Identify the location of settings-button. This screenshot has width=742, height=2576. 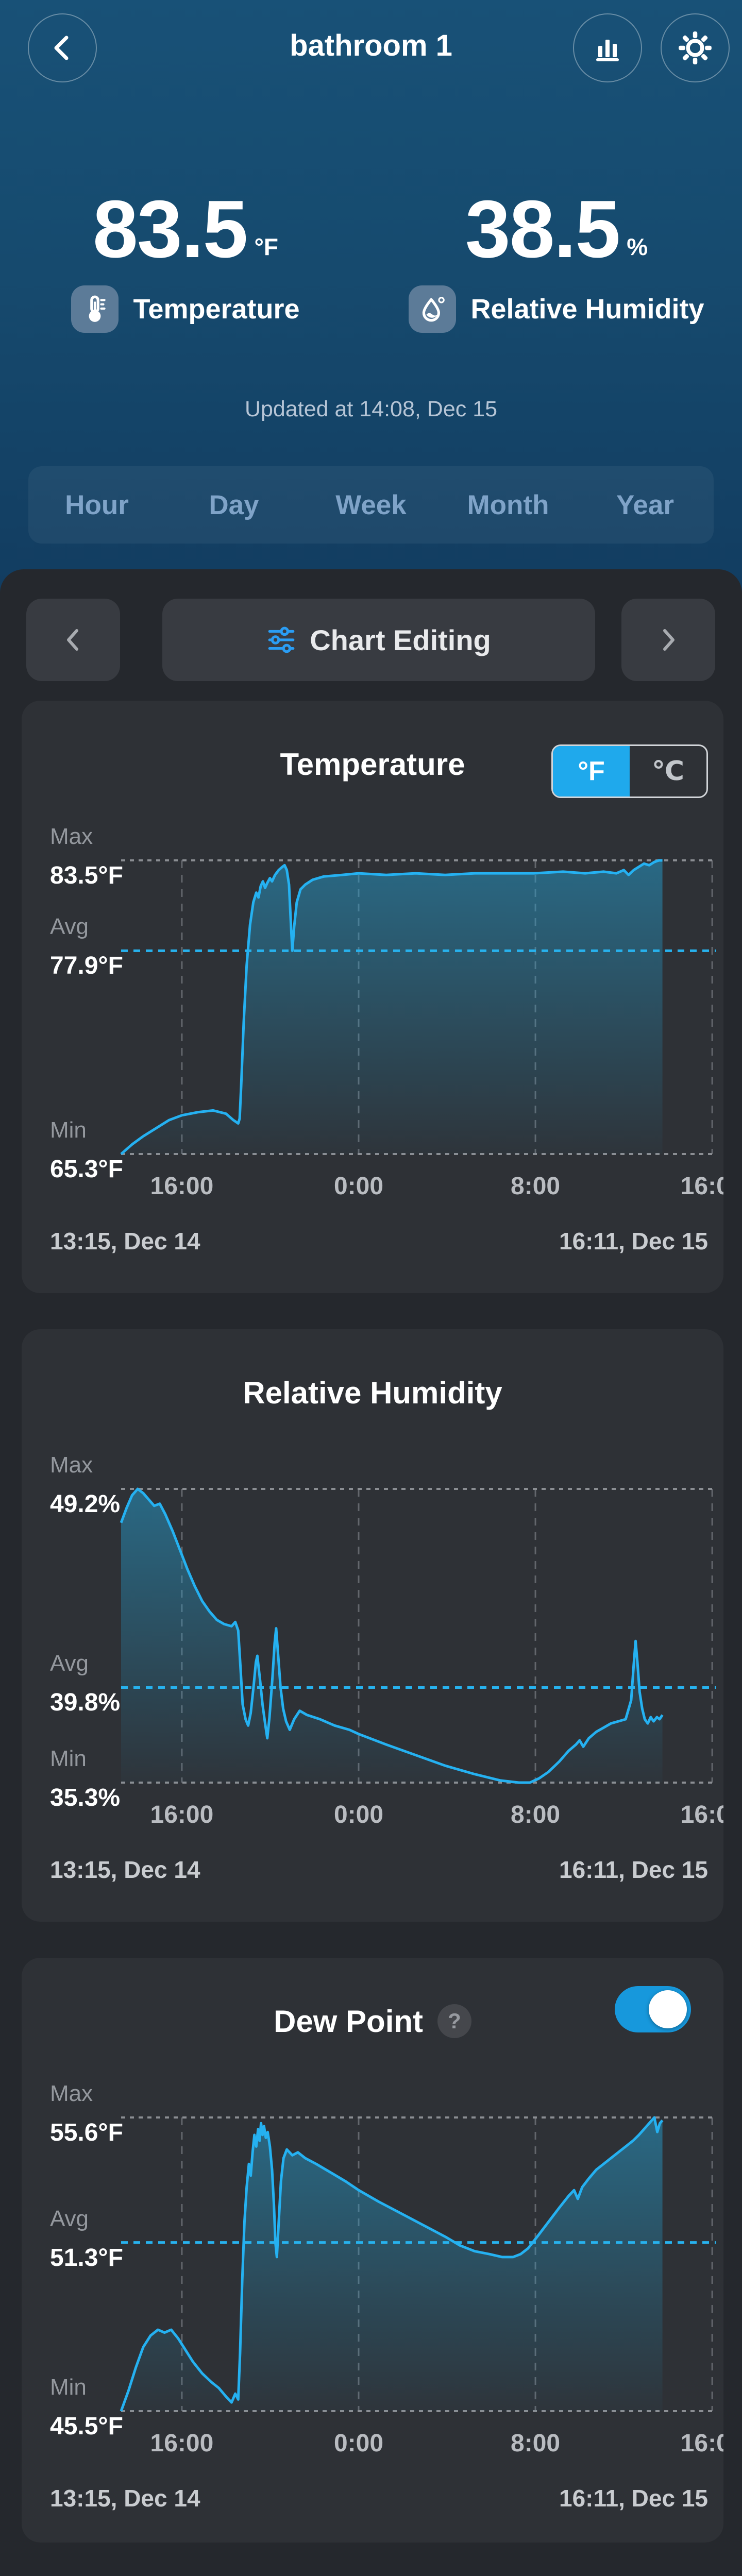
(695, 47).